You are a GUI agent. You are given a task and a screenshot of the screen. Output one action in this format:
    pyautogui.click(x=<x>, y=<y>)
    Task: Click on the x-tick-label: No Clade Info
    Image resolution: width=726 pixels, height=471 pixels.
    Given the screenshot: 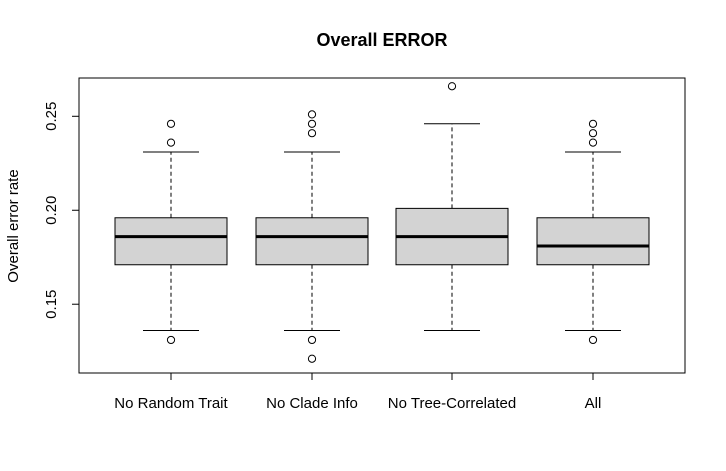 What is the action you would take?
    pyautogui.click(x=312, y=403)
    